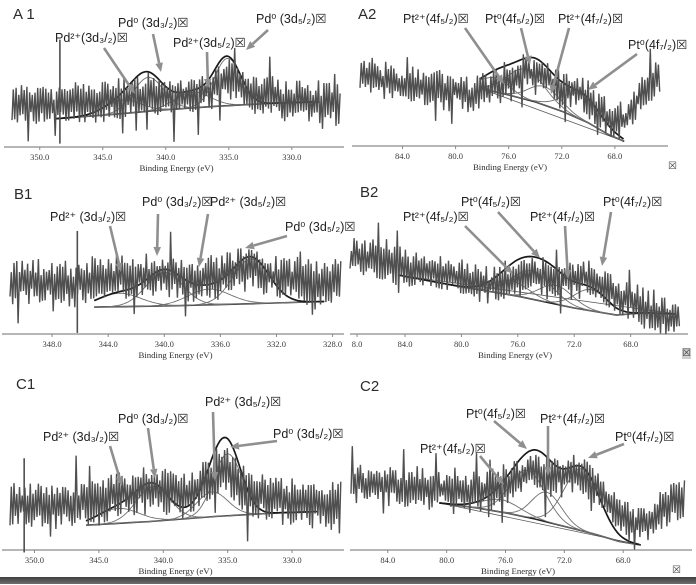  What do you see at coordinates (436, 217) in the screenshot?
I see `peak-label: Pt²⁺(4f₅/₂)☒` at bounding box center [436, 217].